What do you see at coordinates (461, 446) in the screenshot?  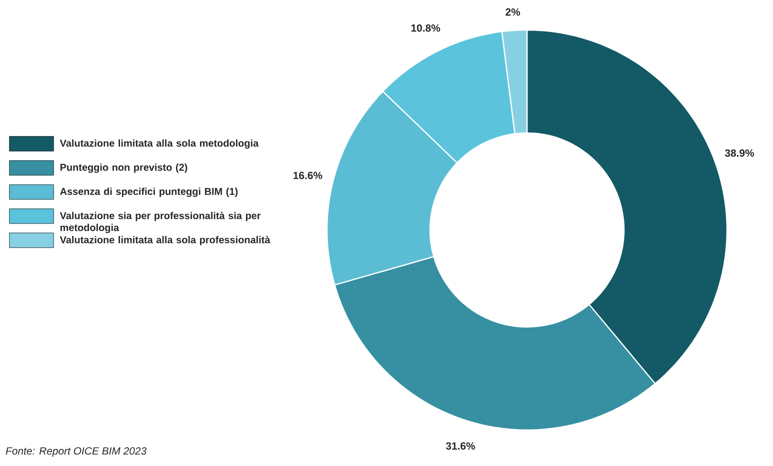 I see `data-label: 31.6%` at bounding box center [461, 446].